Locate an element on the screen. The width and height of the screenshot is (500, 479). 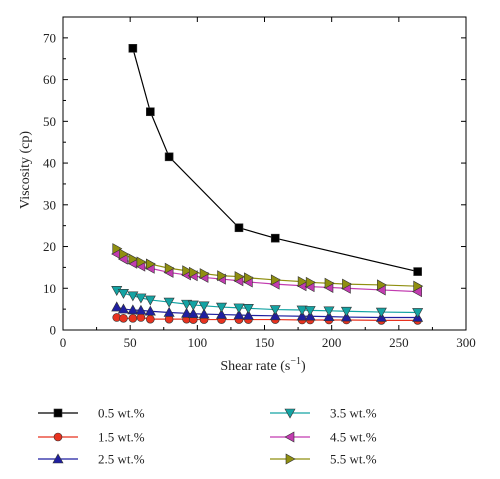
x-axis-title-main: Shear rate (s is located at coordinates (255, 366).